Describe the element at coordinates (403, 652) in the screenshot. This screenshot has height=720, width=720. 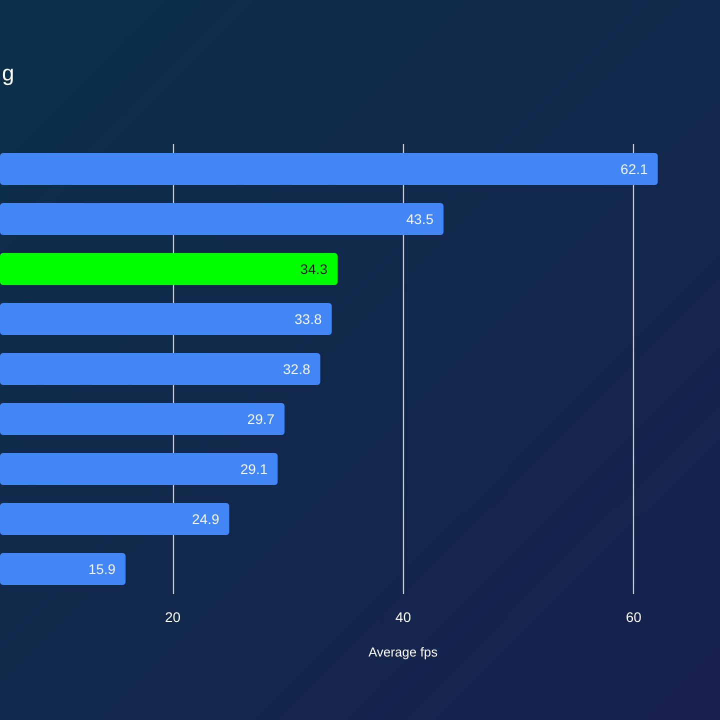
I see `x-axis-title: Average fps` at that location.